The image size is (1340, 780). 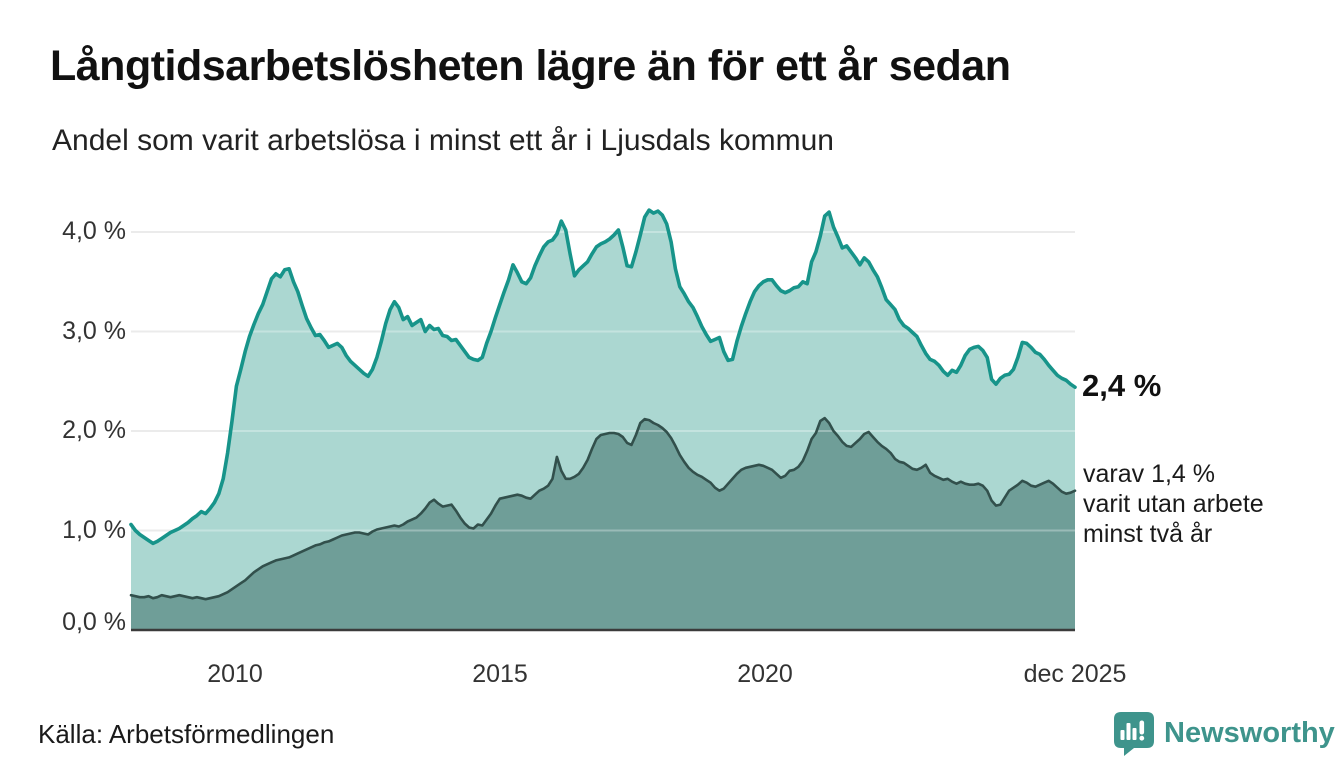 I want to click on secondary-value-line-3: minst två år, so click(x=1148, y=534).